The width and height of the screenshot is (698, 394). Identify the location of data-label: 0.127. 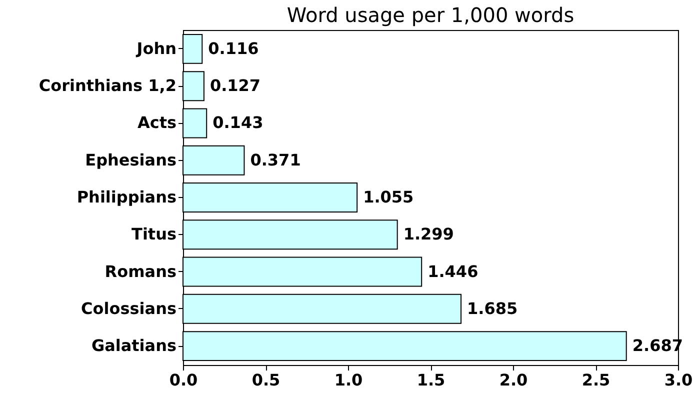
(235, 86).